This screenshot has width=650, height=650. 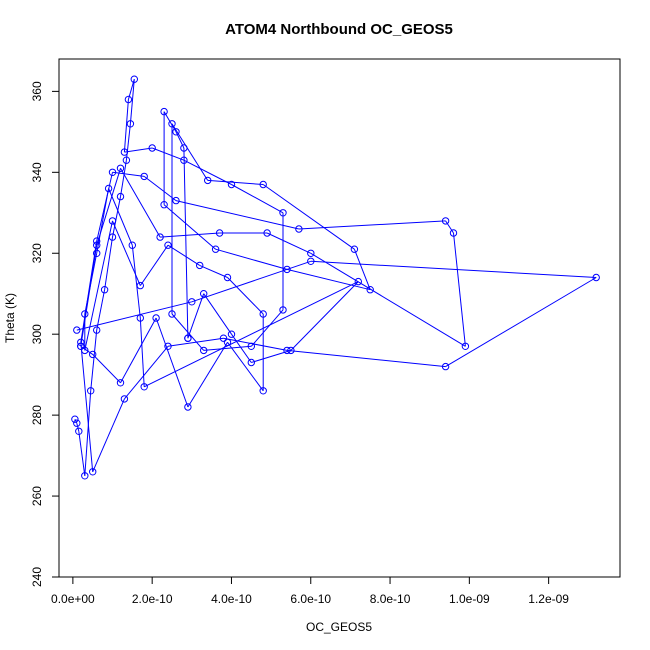 I want to click on y-tick-label: 240, so click(x=37, y=577).